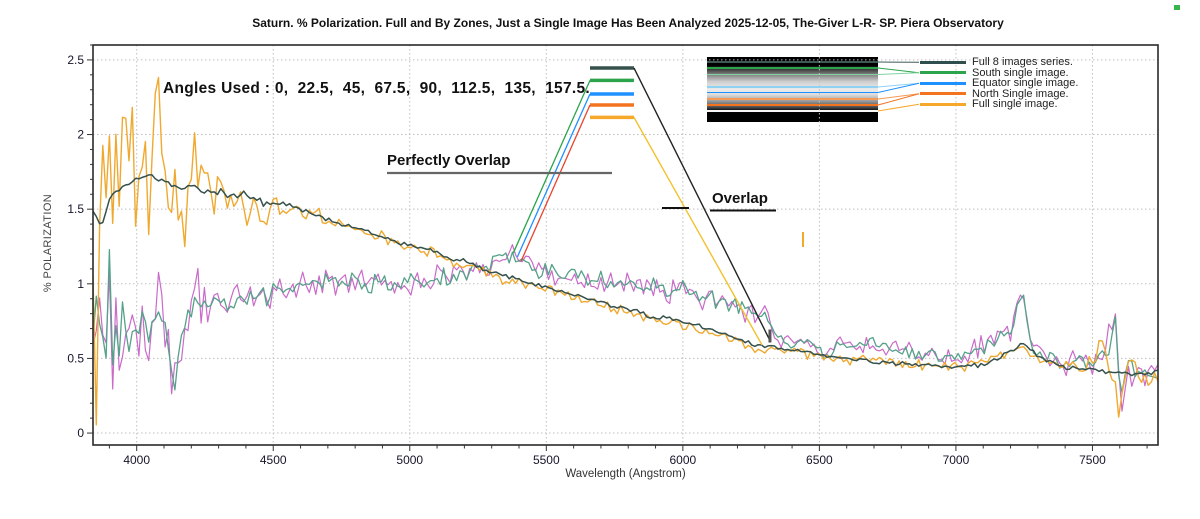 The image size is (1200, 519). Describe the element at coordinates (1020, 93) in the screenshot. I see `legend-label: North Single image.` at that location.